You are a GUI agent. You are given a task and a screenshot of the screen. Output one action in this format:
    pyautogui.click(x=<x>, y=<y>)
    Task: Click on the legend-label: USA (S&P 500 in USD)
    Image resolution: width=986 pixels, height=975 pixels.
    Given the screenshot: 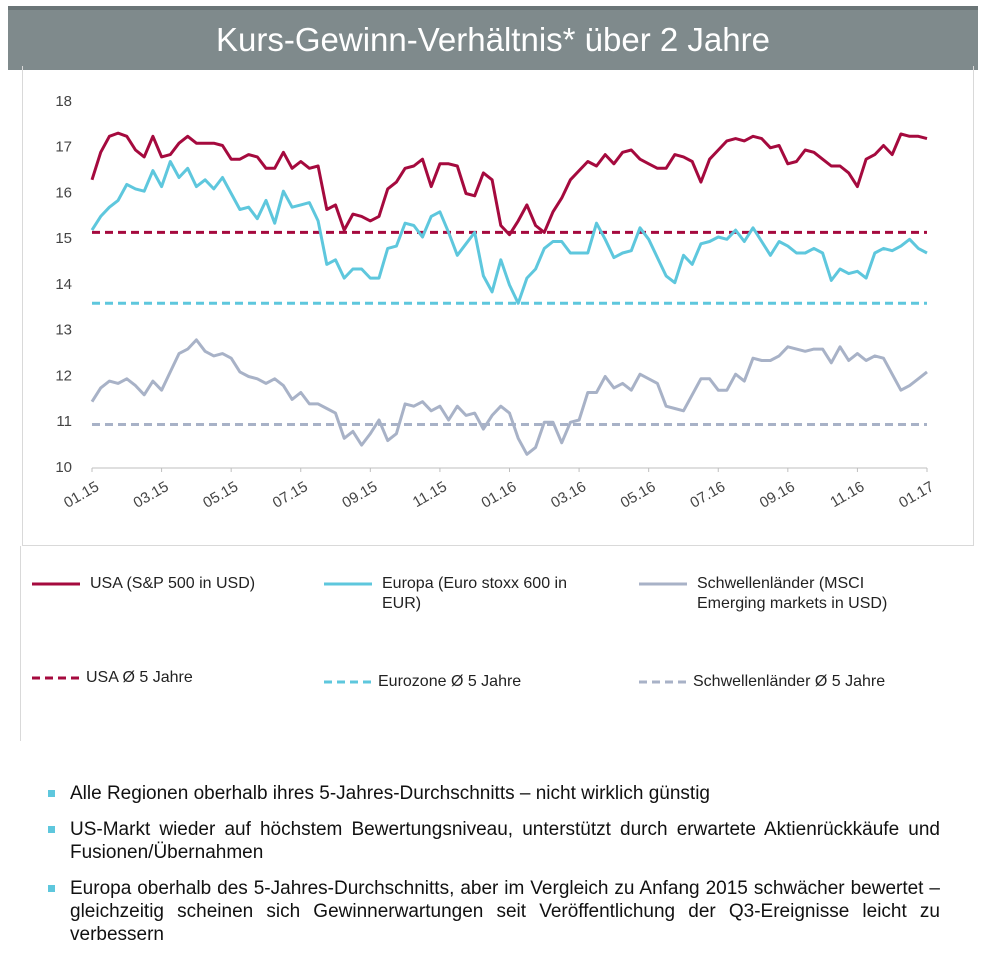 What is the action you would take?
    pyautogui.click(x=173, y=583)
    